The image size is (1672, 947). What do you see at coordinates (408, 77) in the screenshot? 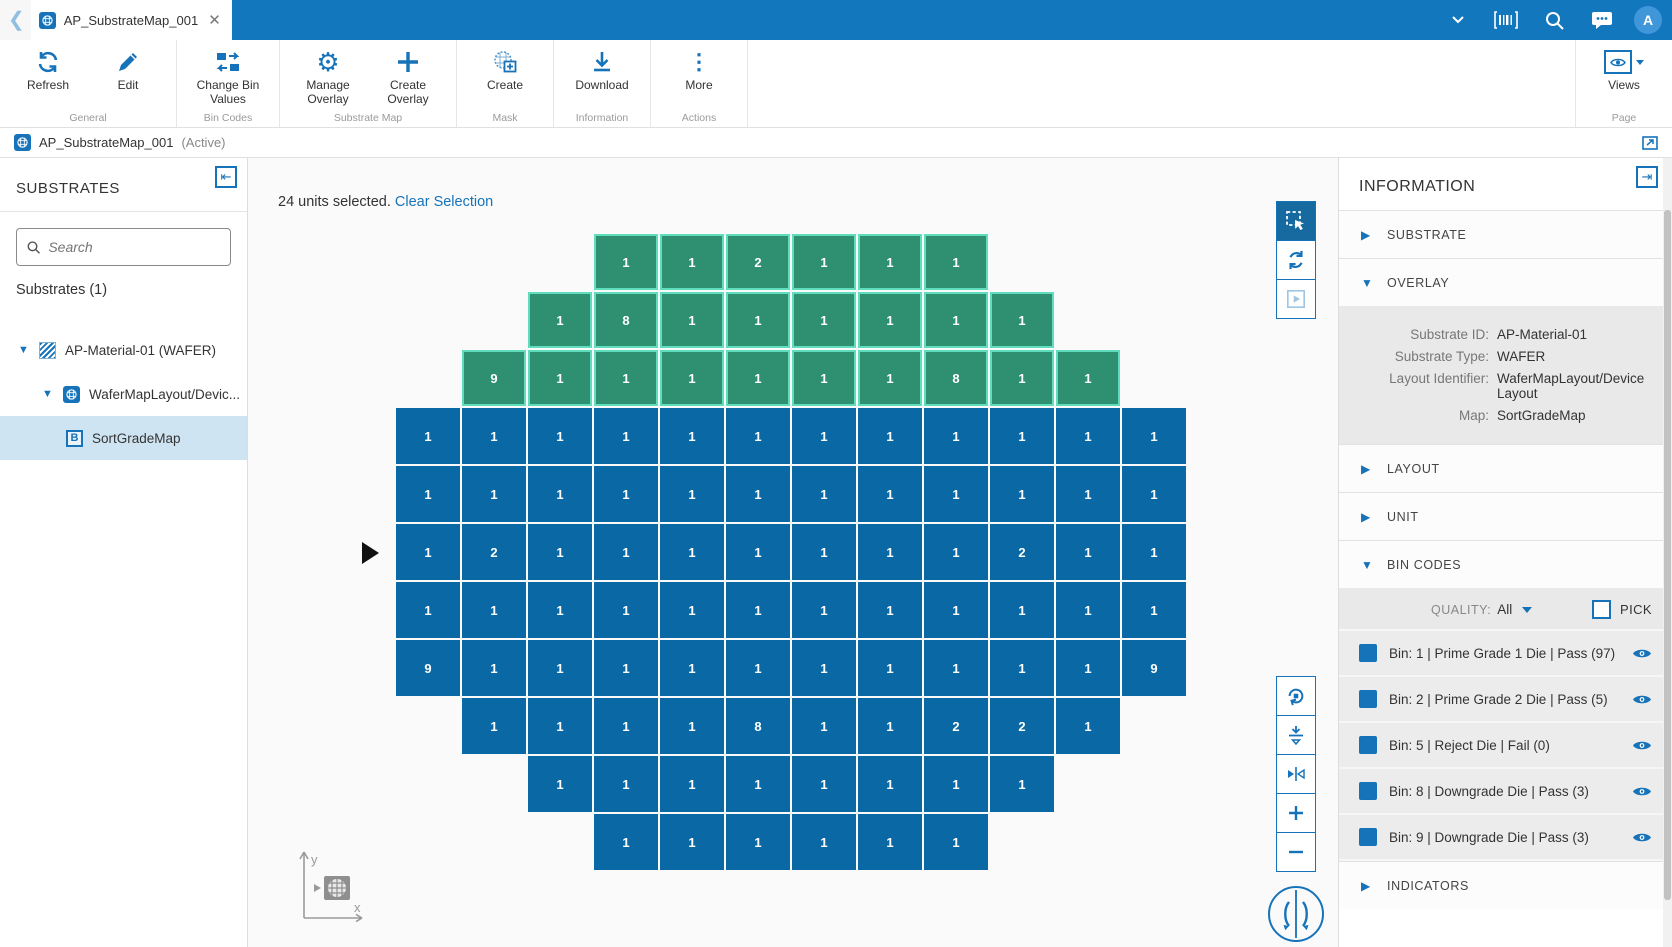
I see `create-overlay-button: Create Overlay` at bounding box center [408, 77].